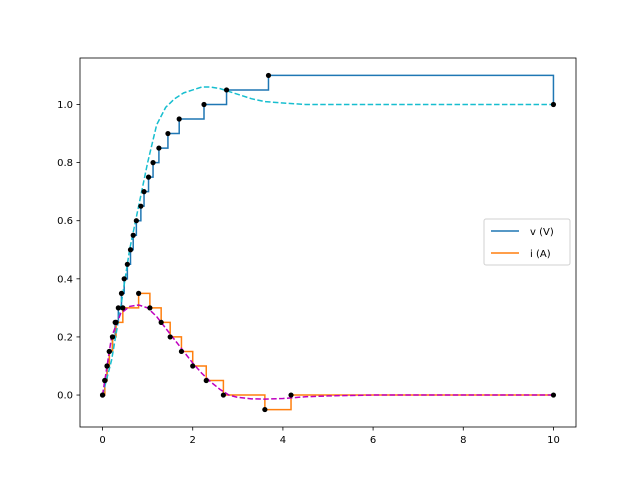  What do you see at coordinates (65, 279) in the screenshot?
I see `y-tick-label: 0.4` at bounding box center [65, 279].